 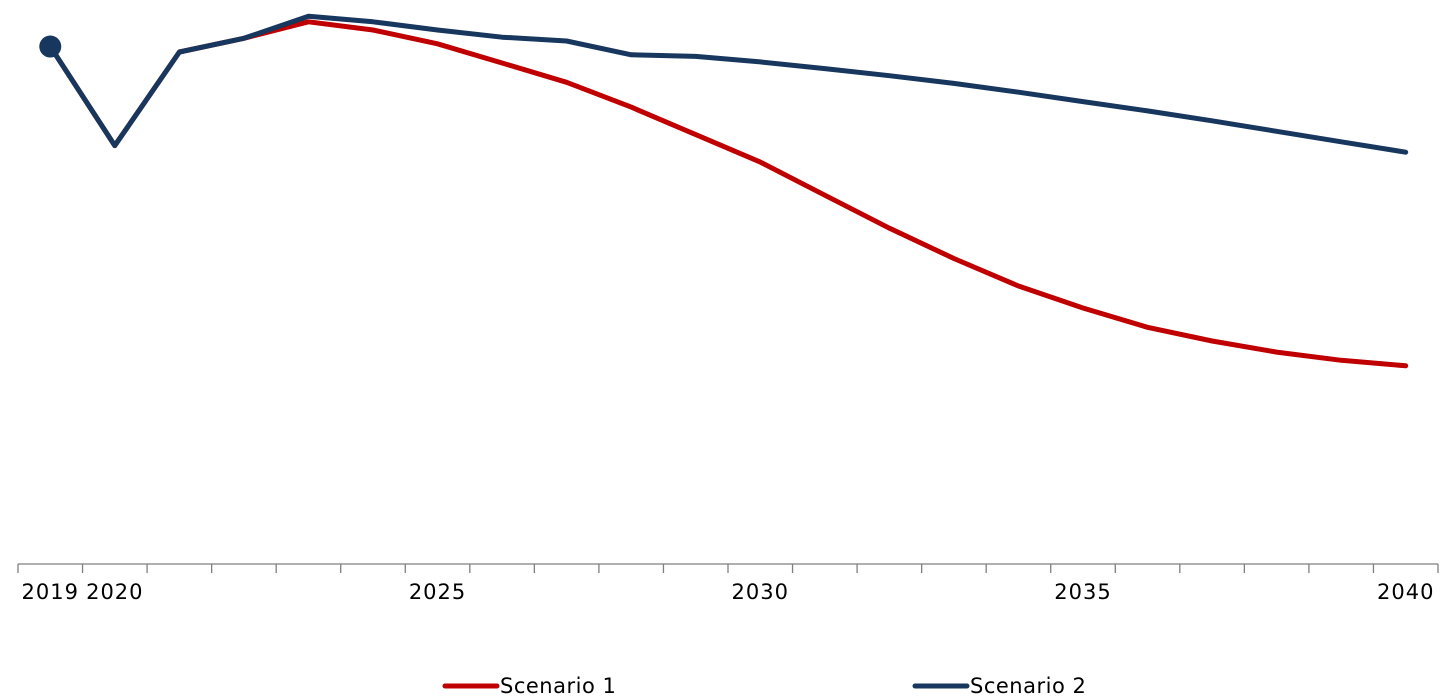 What do you see at coordinates (1405, 592) in the screenshot?
I see `x-tick-label: 2040` at bounding box center [1405, 592].